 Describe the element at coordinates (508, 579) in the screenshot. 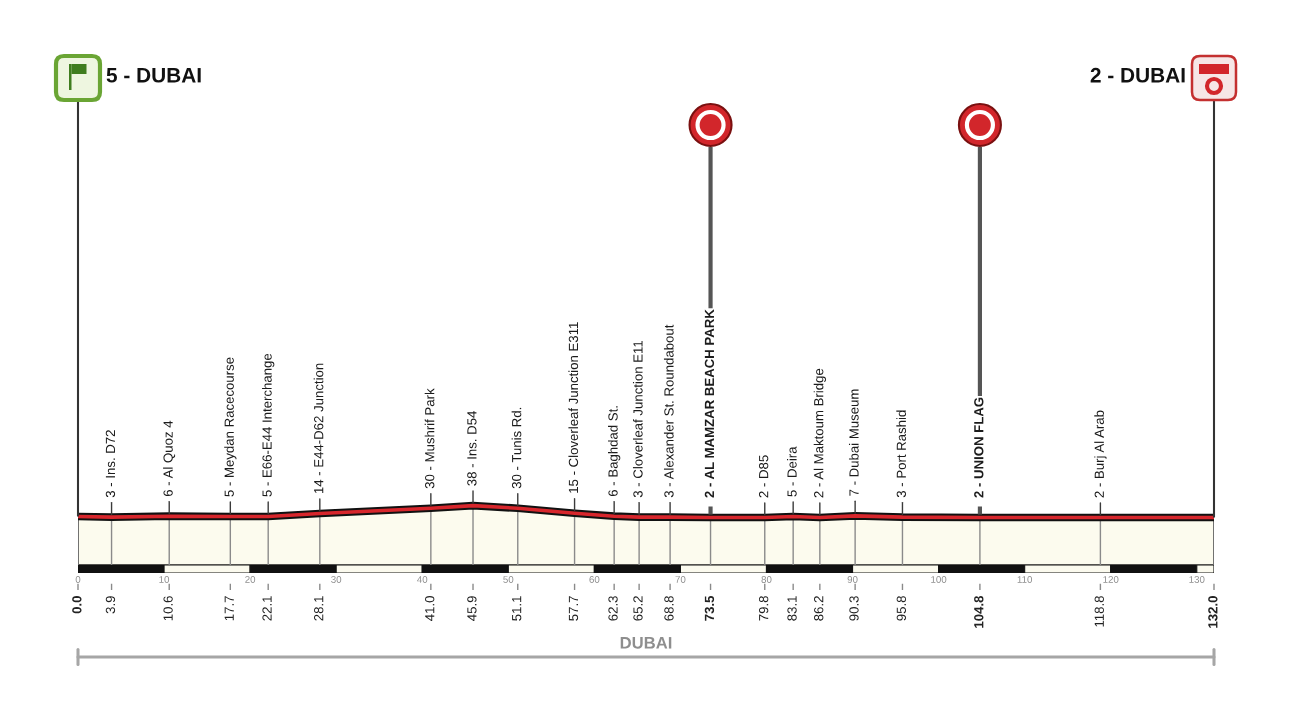

I see `x-tick-label: 50` at that location.